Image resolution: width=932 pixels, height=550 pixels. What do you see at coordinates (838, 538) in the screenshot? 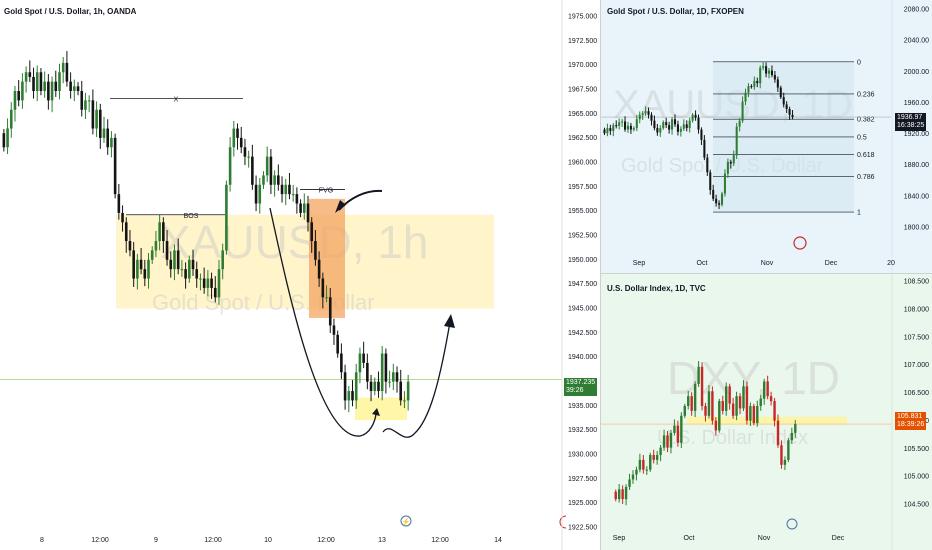
I see `dxy-x-tick: Dec` at bounding box center [838, 538].